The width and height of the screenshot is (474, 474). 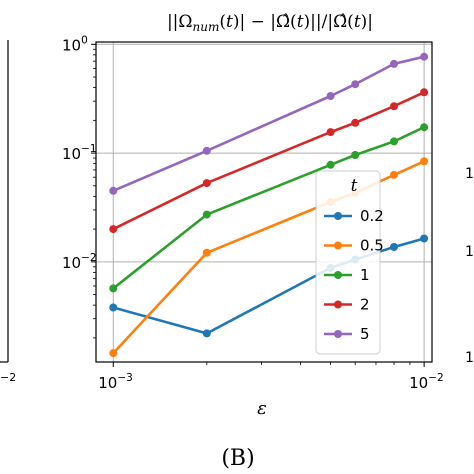 I want to click on legend-box, so click(x=348, y=262).